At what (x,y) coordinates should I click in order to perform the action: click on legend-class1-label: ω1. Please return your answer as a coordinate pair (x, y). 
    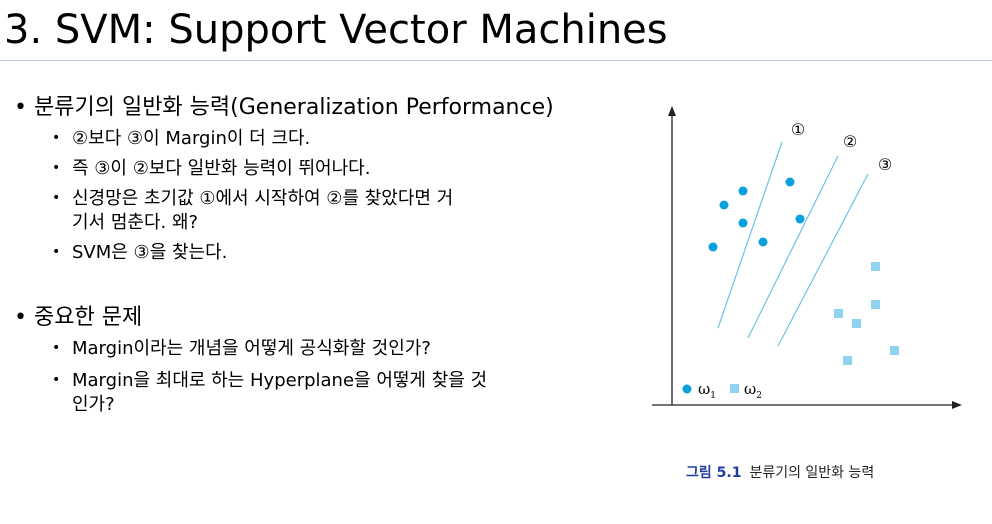
    Looking at the image, I should click on (707, 390).